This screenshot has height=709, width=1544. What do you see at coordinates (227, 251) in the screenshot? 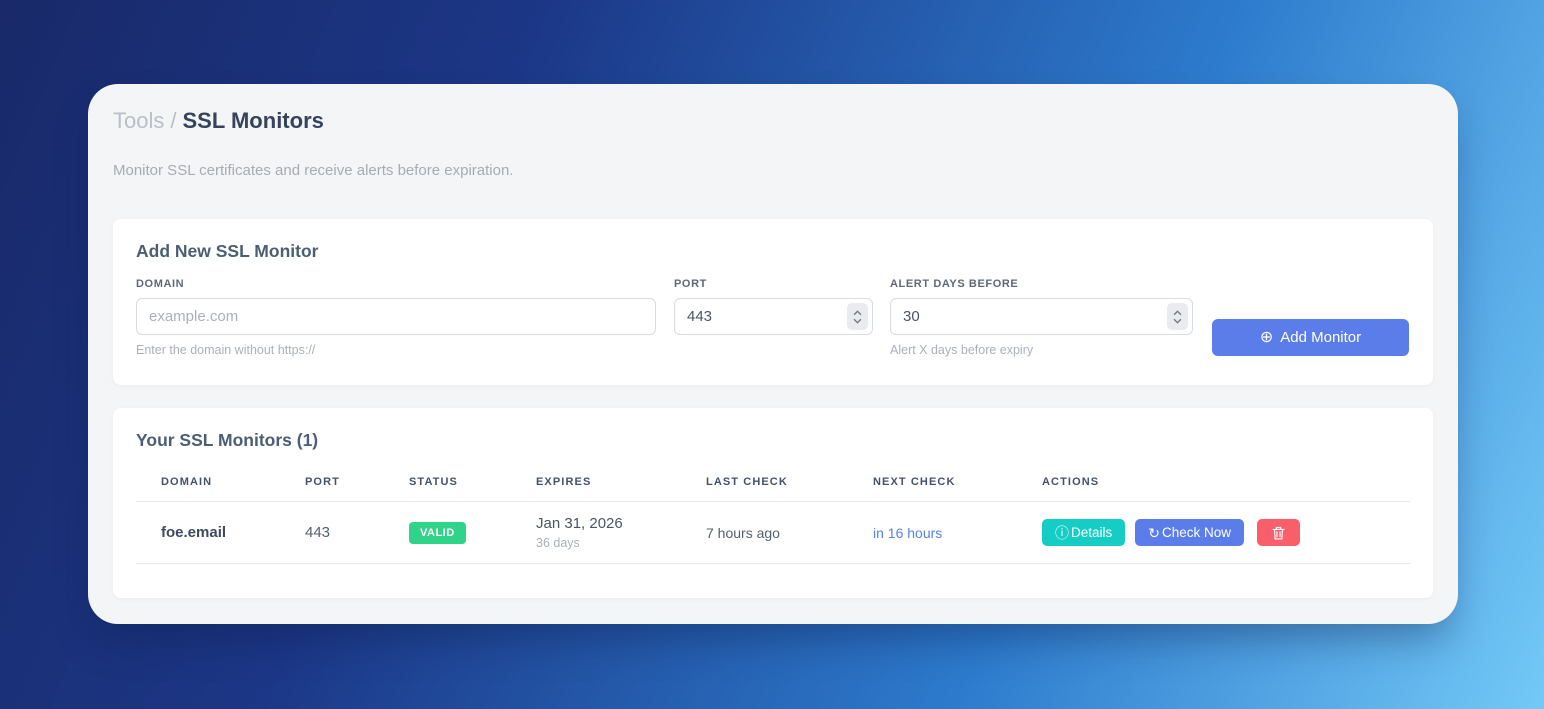
I see `add-monitor-card-title: Add New SSL Monitor` at bounding box center [227, 251].